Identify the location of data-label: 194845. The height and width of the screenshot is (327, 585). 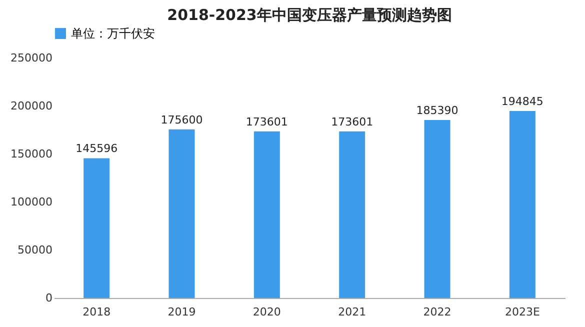
(522, 101).